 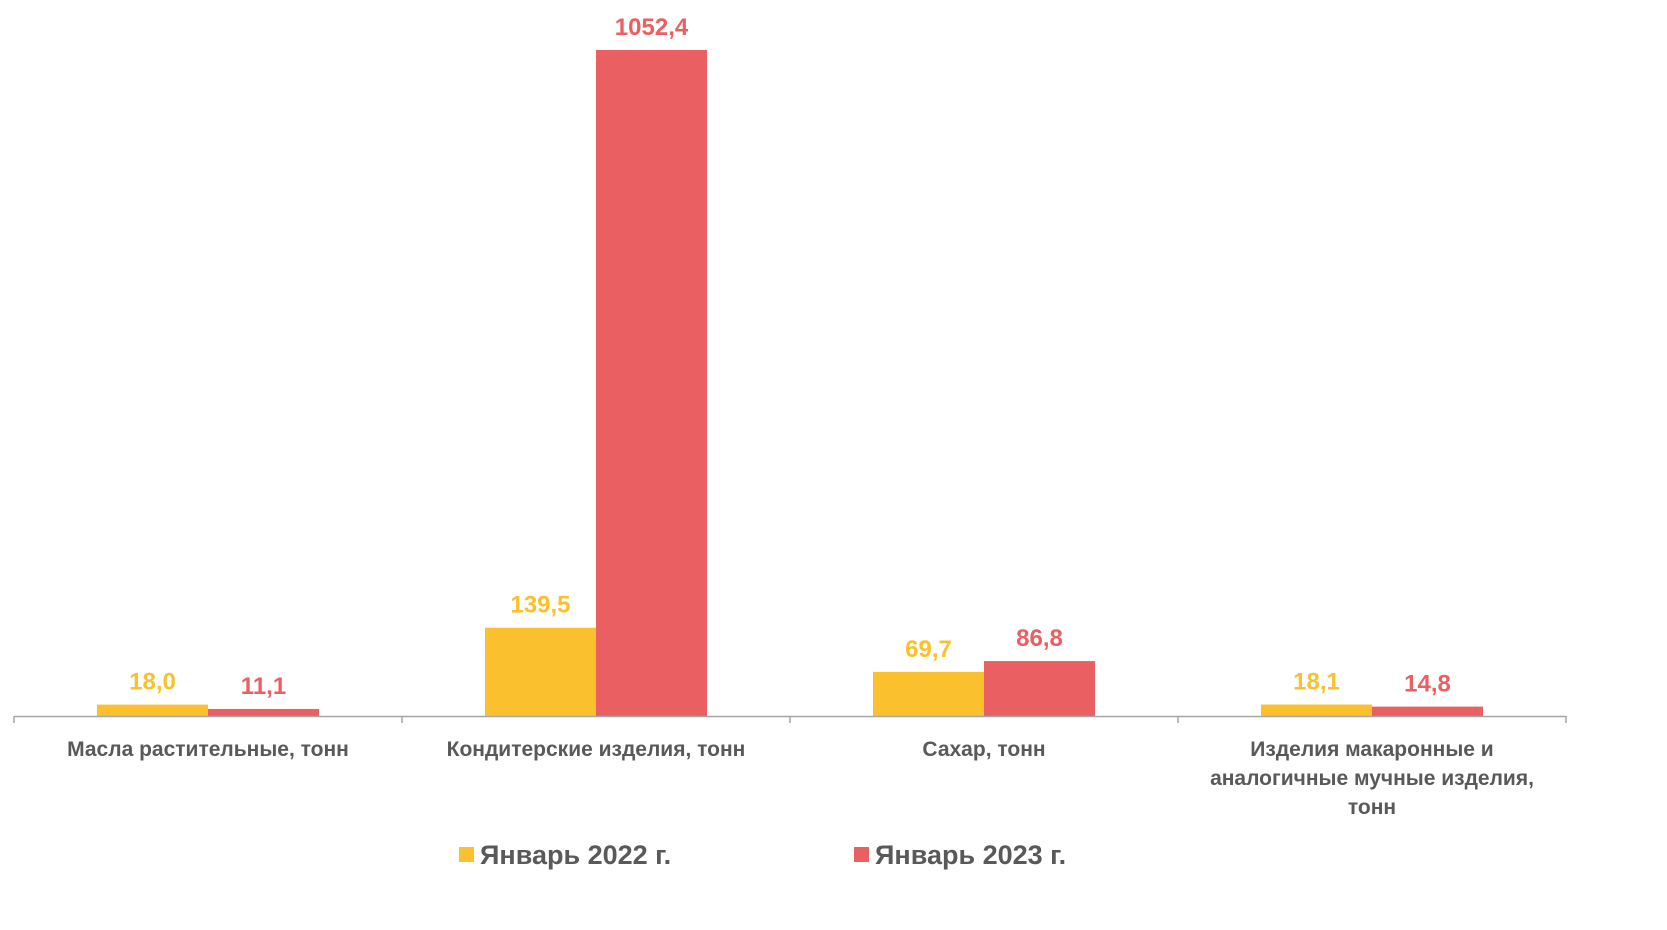 I want to click on category-label-1: Масла растительные, тонн, so click(x=208, y=749).